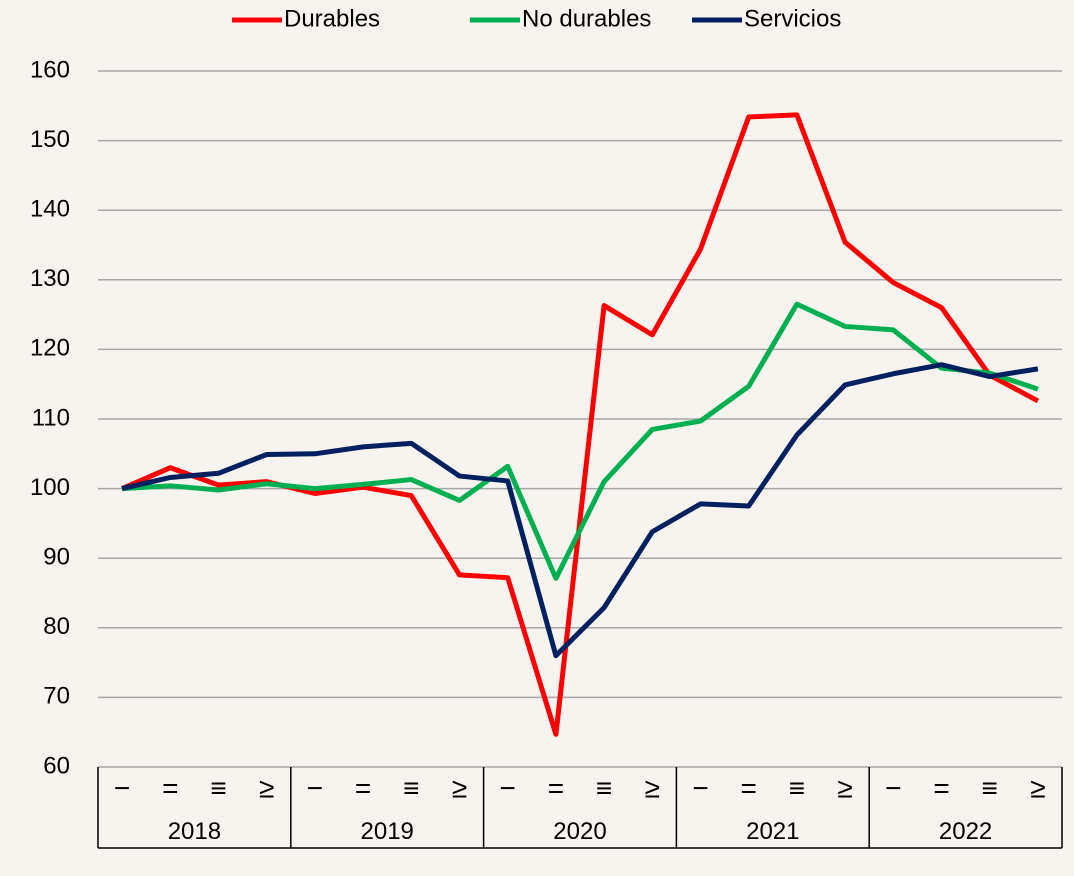 The height and width of the screenshot is (876, 1074). What do you see at coordinates (772, 831) in the screenshot?
I see `group-label: 2021` at bounding box center [772, 831].